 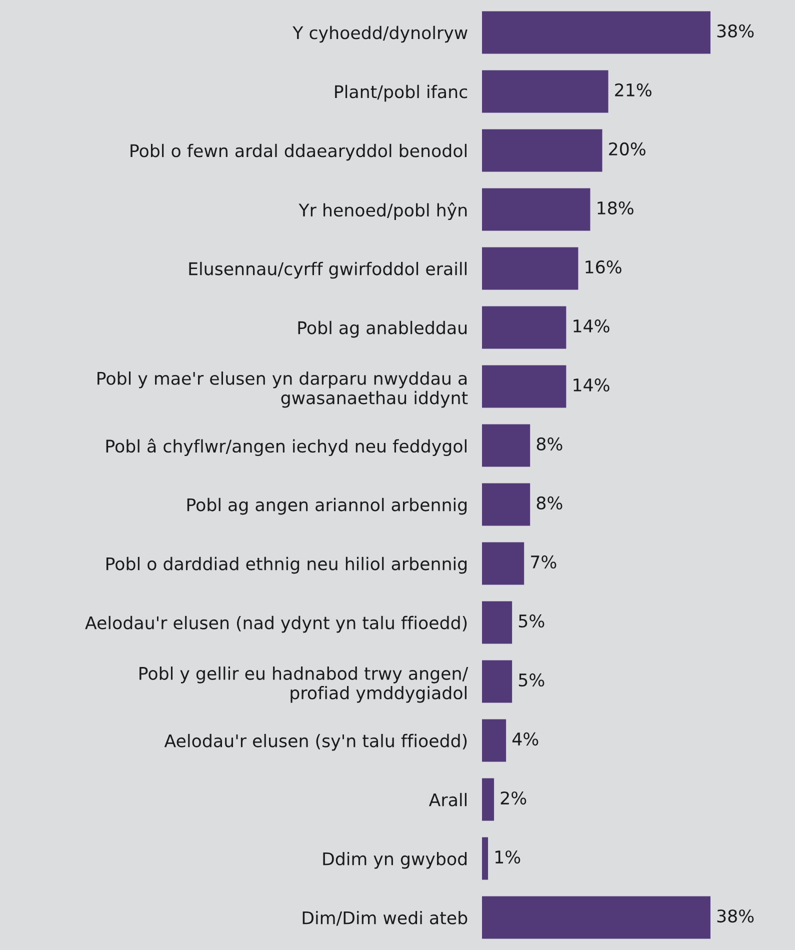 What do you see at coordinates (525, 739) in the screenshot?
I see `data-label: 4%` at bounding box center [525, 739].